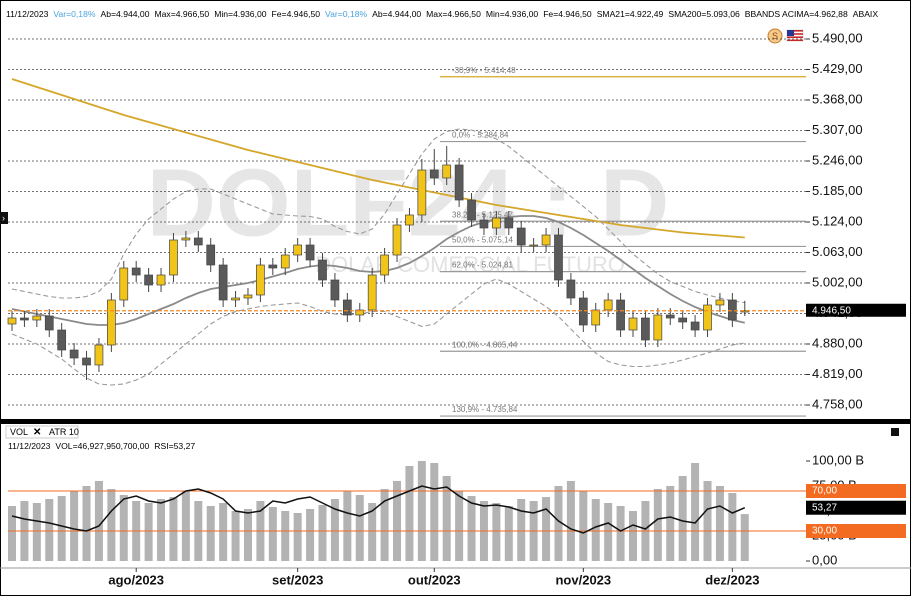  Describe the element at coordinates (125, 14) in the screenshot. I see `header-item: Ab=4.944,00` at that location.